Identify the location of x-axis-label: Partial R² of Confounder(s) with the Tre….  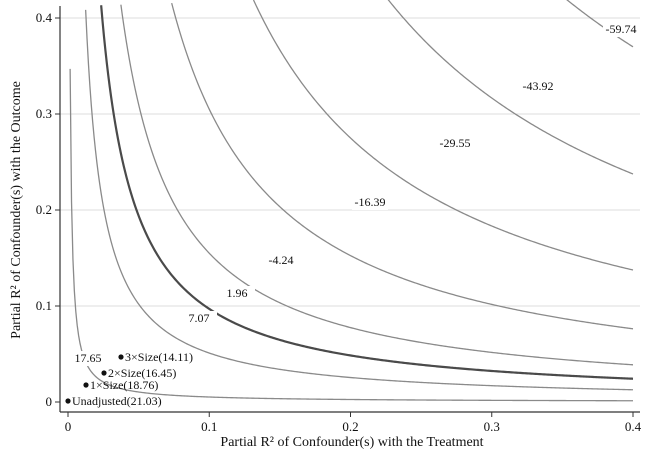
(351, 442).